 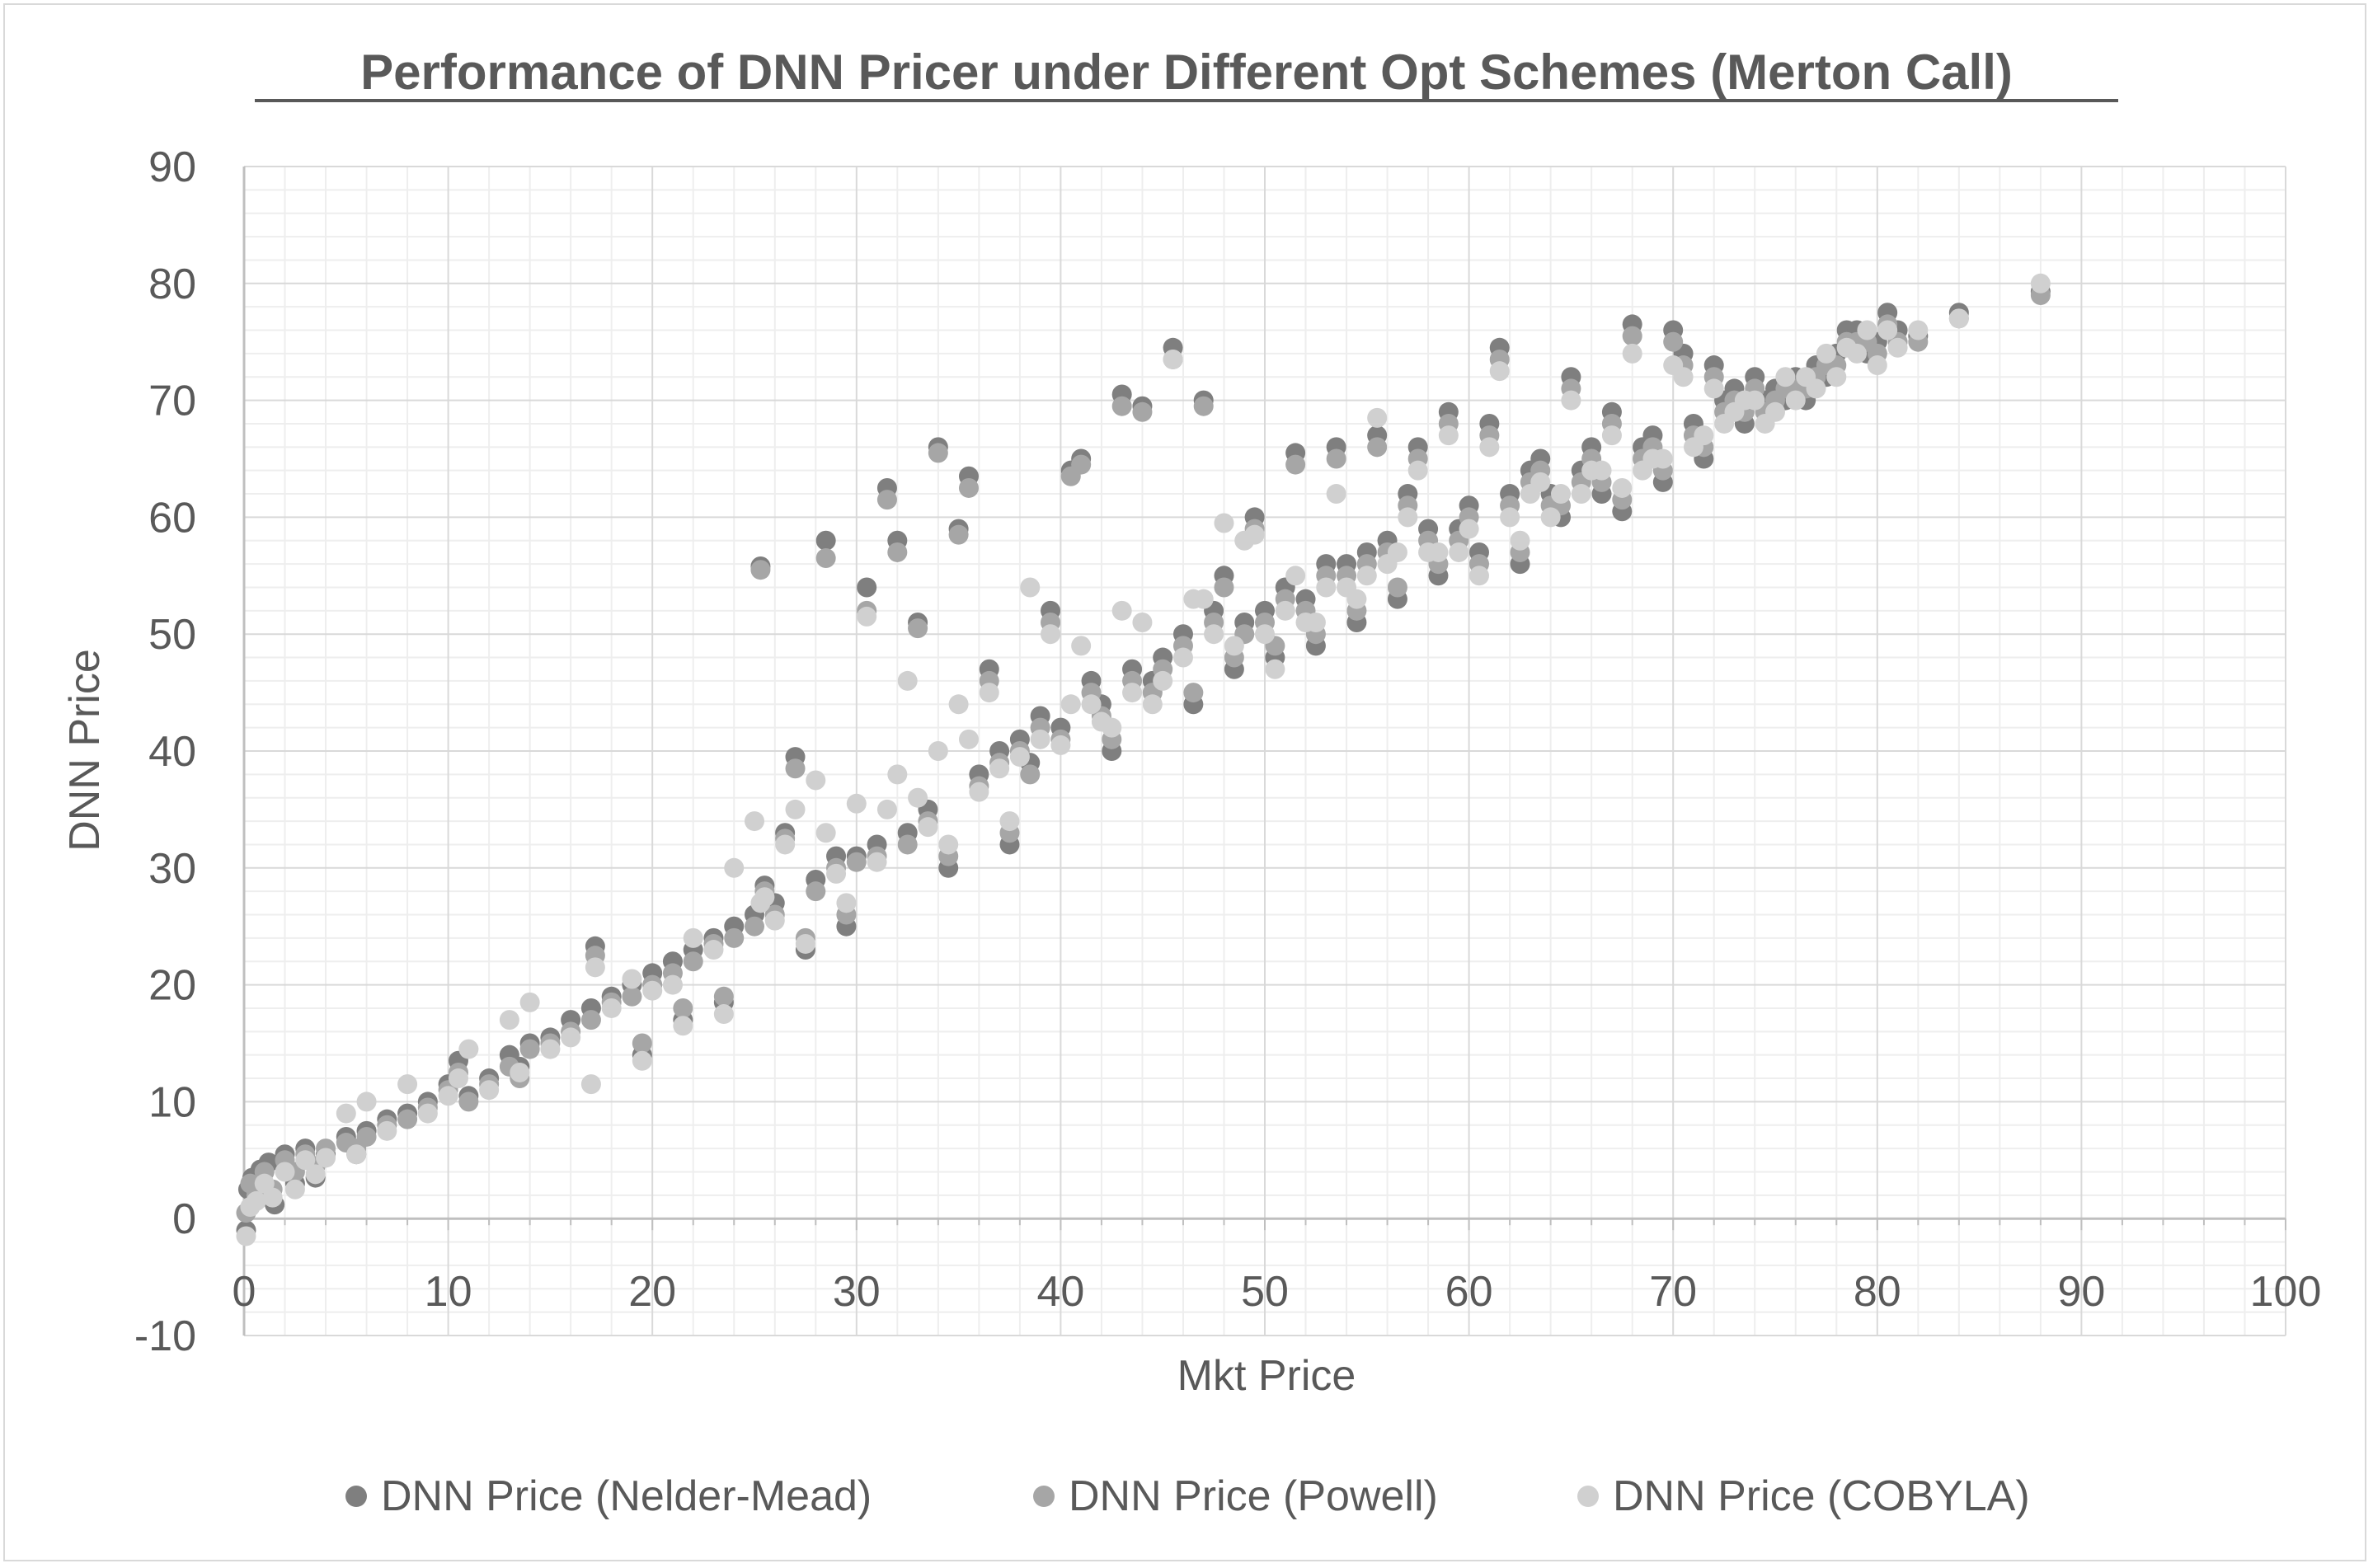 What do you see at coordinates (1277, 1292) in the screenshot?
I see `x-axis-tick-labels: 0 10 20 30 40 50 60 70 80 90 100` at bounding box center [1277, 1292].